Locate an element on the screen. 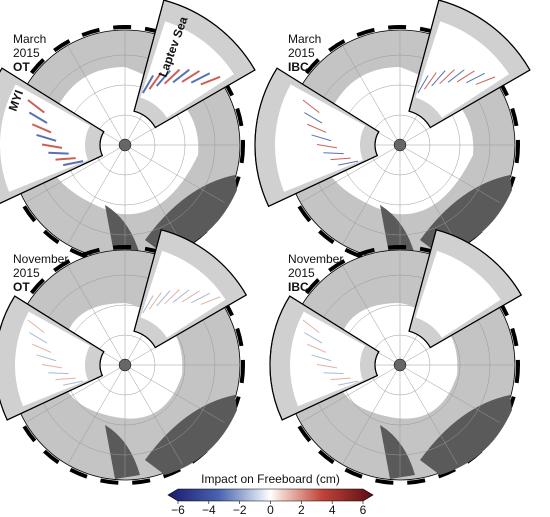 This screenshot has height=517, width=550. colorbar-tick-label: 6 is located at coordinates (363, 510).